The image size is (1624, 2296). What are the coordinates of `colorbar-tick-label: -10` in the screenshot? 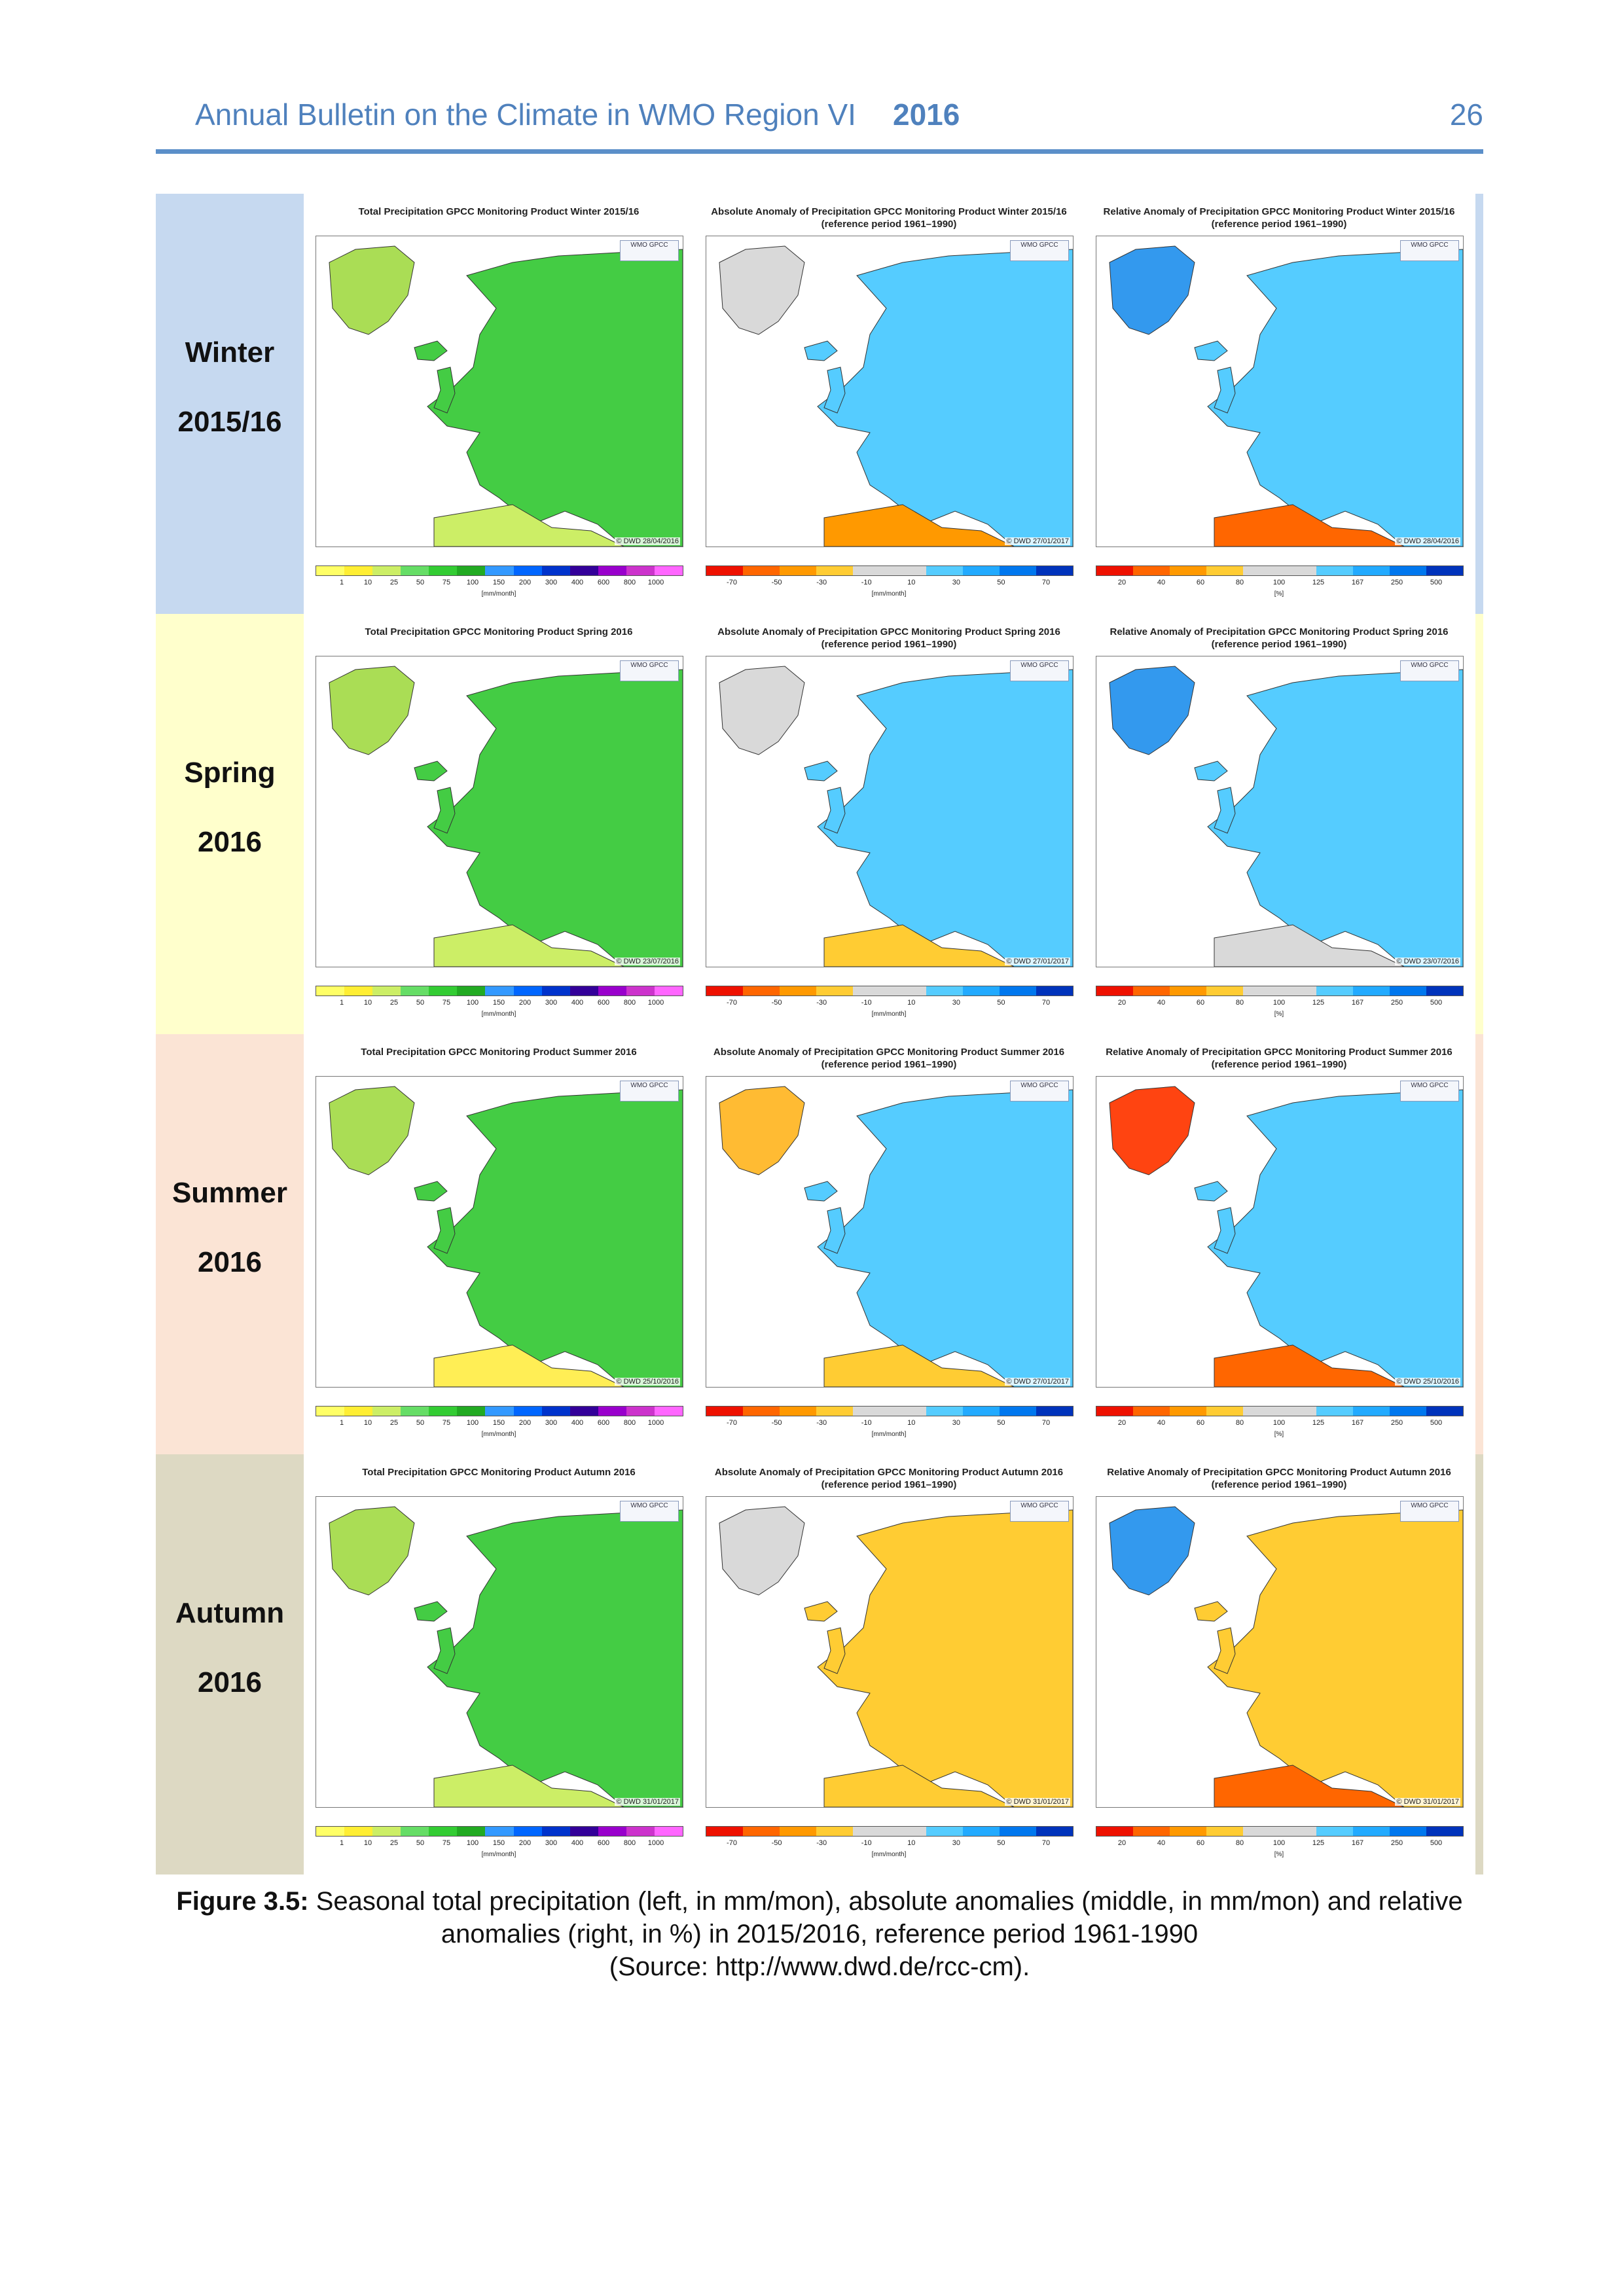 It's located at (866, 1843).